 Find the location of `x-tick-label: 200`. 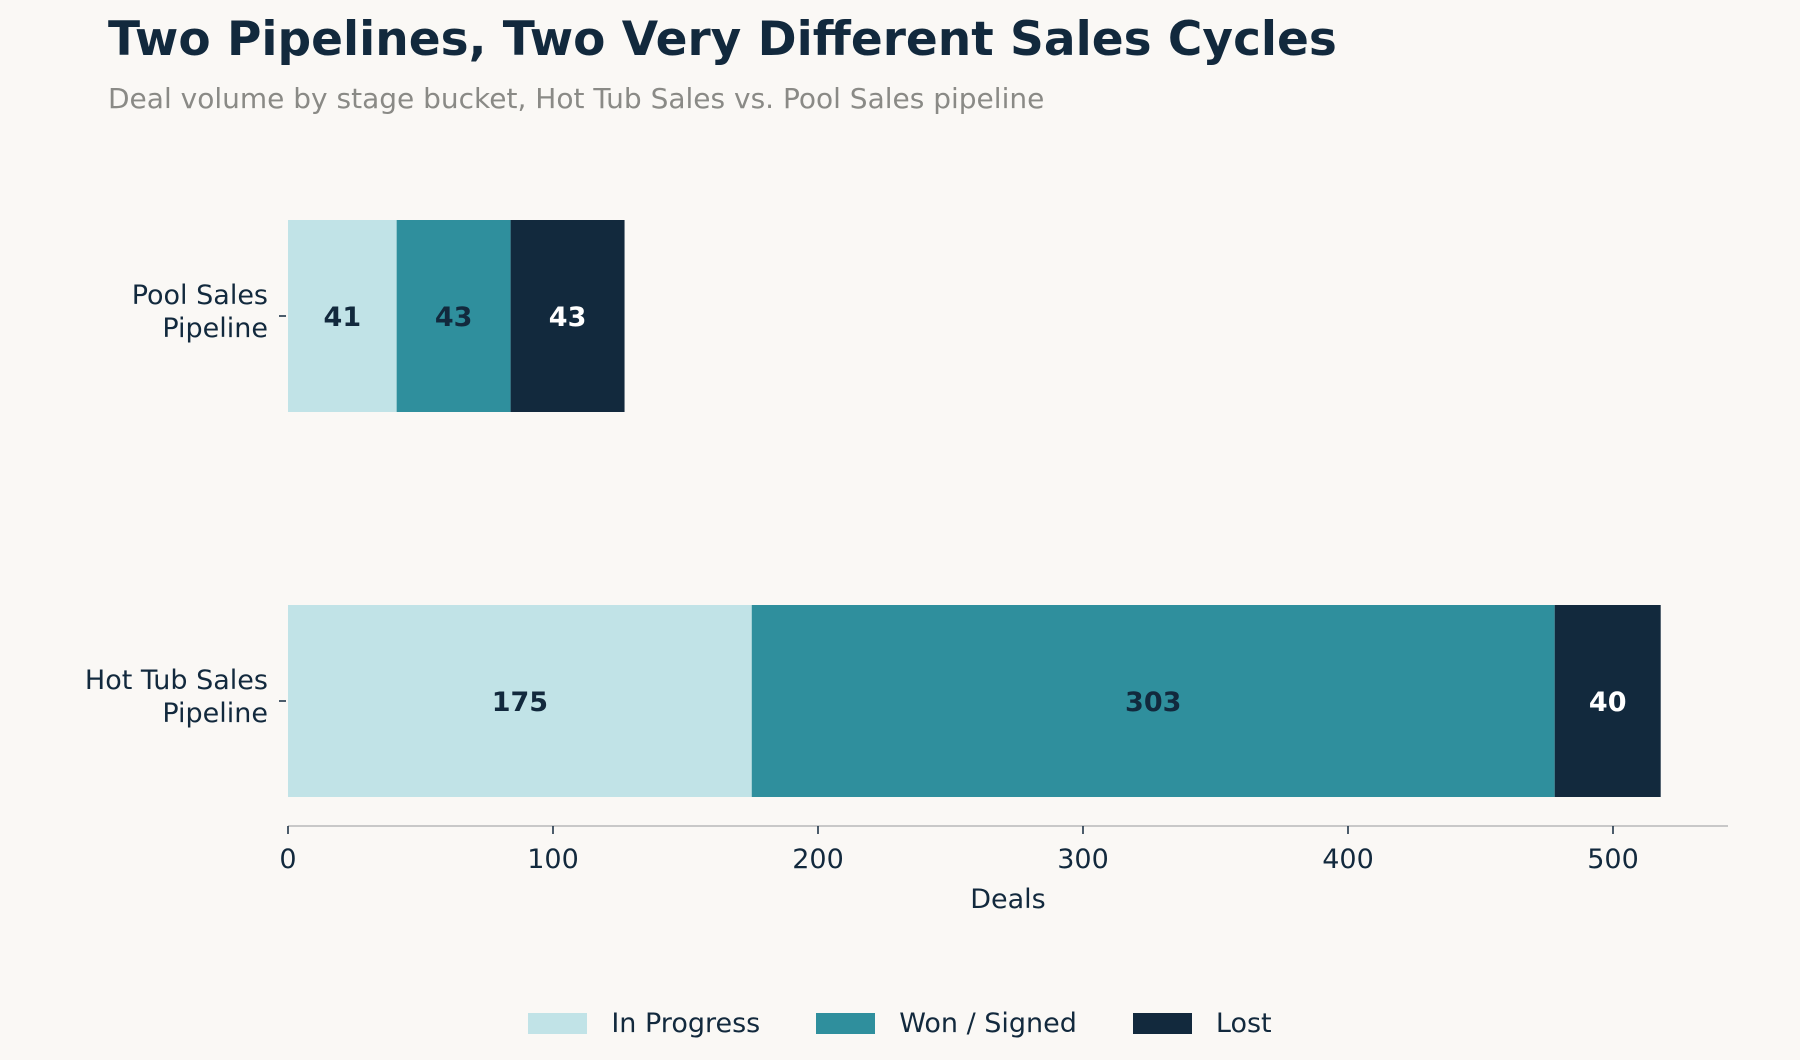

x-tick-label: 200 is located at coordinates (818, 859).